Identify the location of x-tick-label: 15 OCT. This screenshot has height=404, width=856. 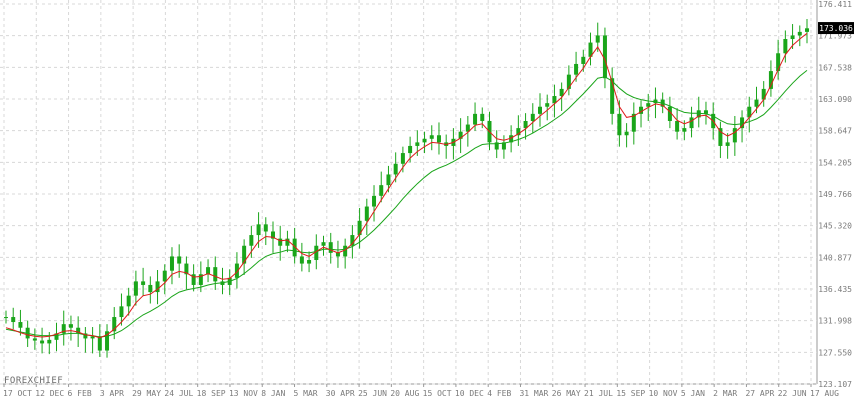
(437, 393).